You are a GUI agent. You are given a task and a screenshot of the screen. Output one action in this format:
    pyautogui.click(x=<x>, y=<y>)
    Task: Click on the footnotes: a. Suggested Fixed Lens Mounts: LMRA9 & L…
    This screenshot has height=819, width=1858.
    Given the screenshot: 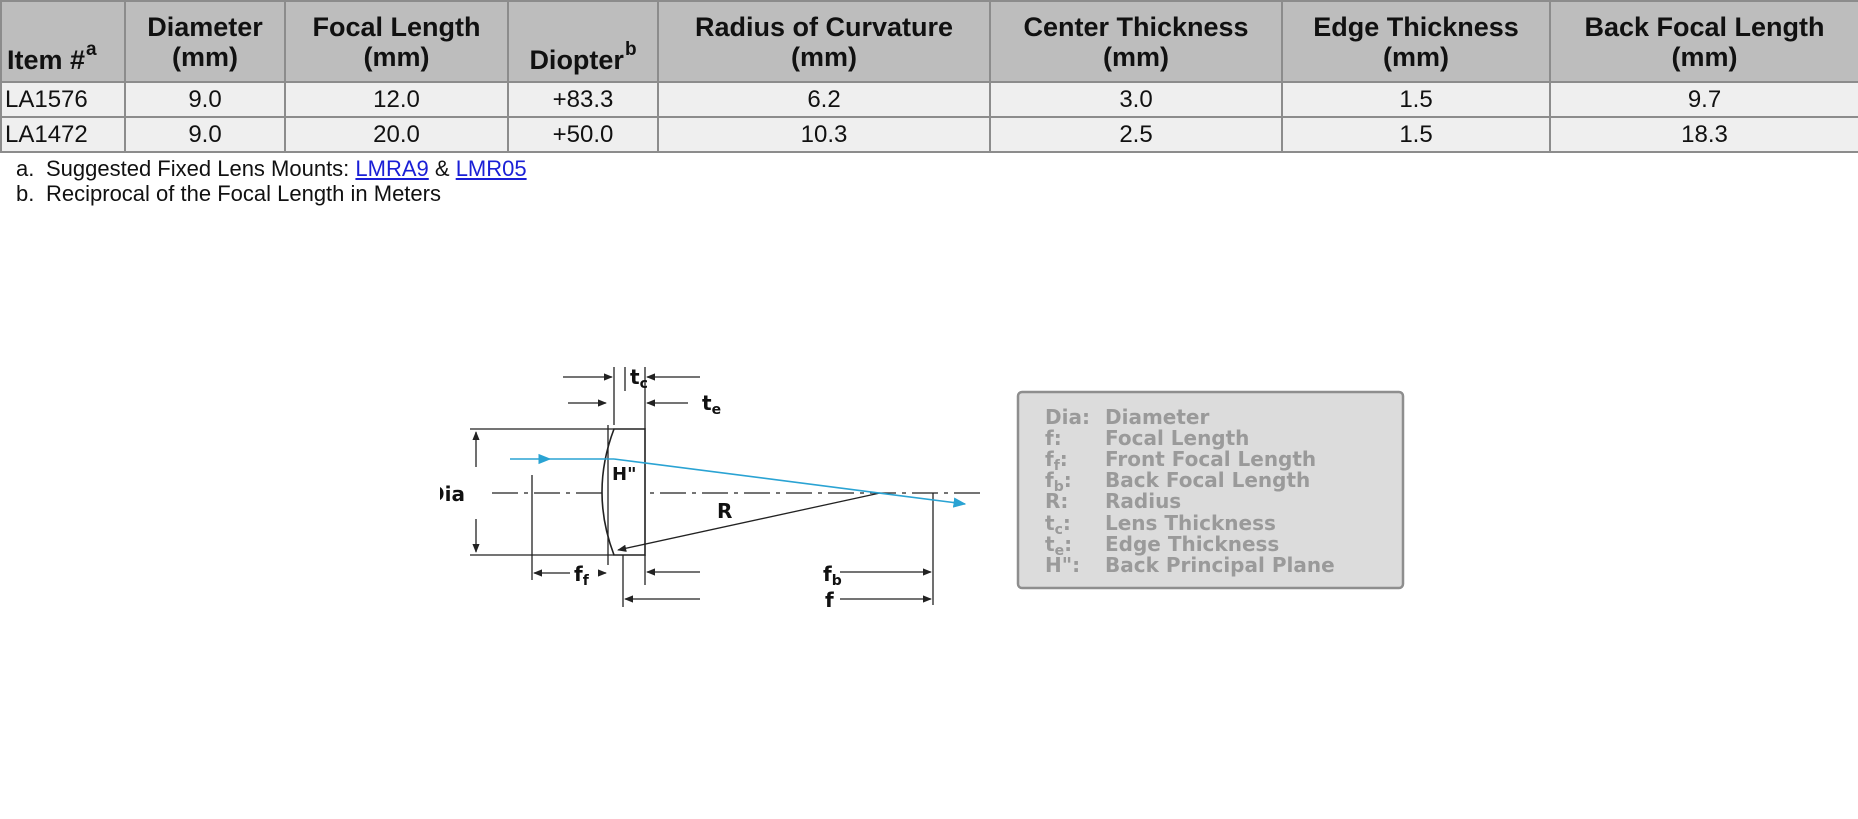 What is the action you would take?
    pyautogui.click(x=271, y=181)
    